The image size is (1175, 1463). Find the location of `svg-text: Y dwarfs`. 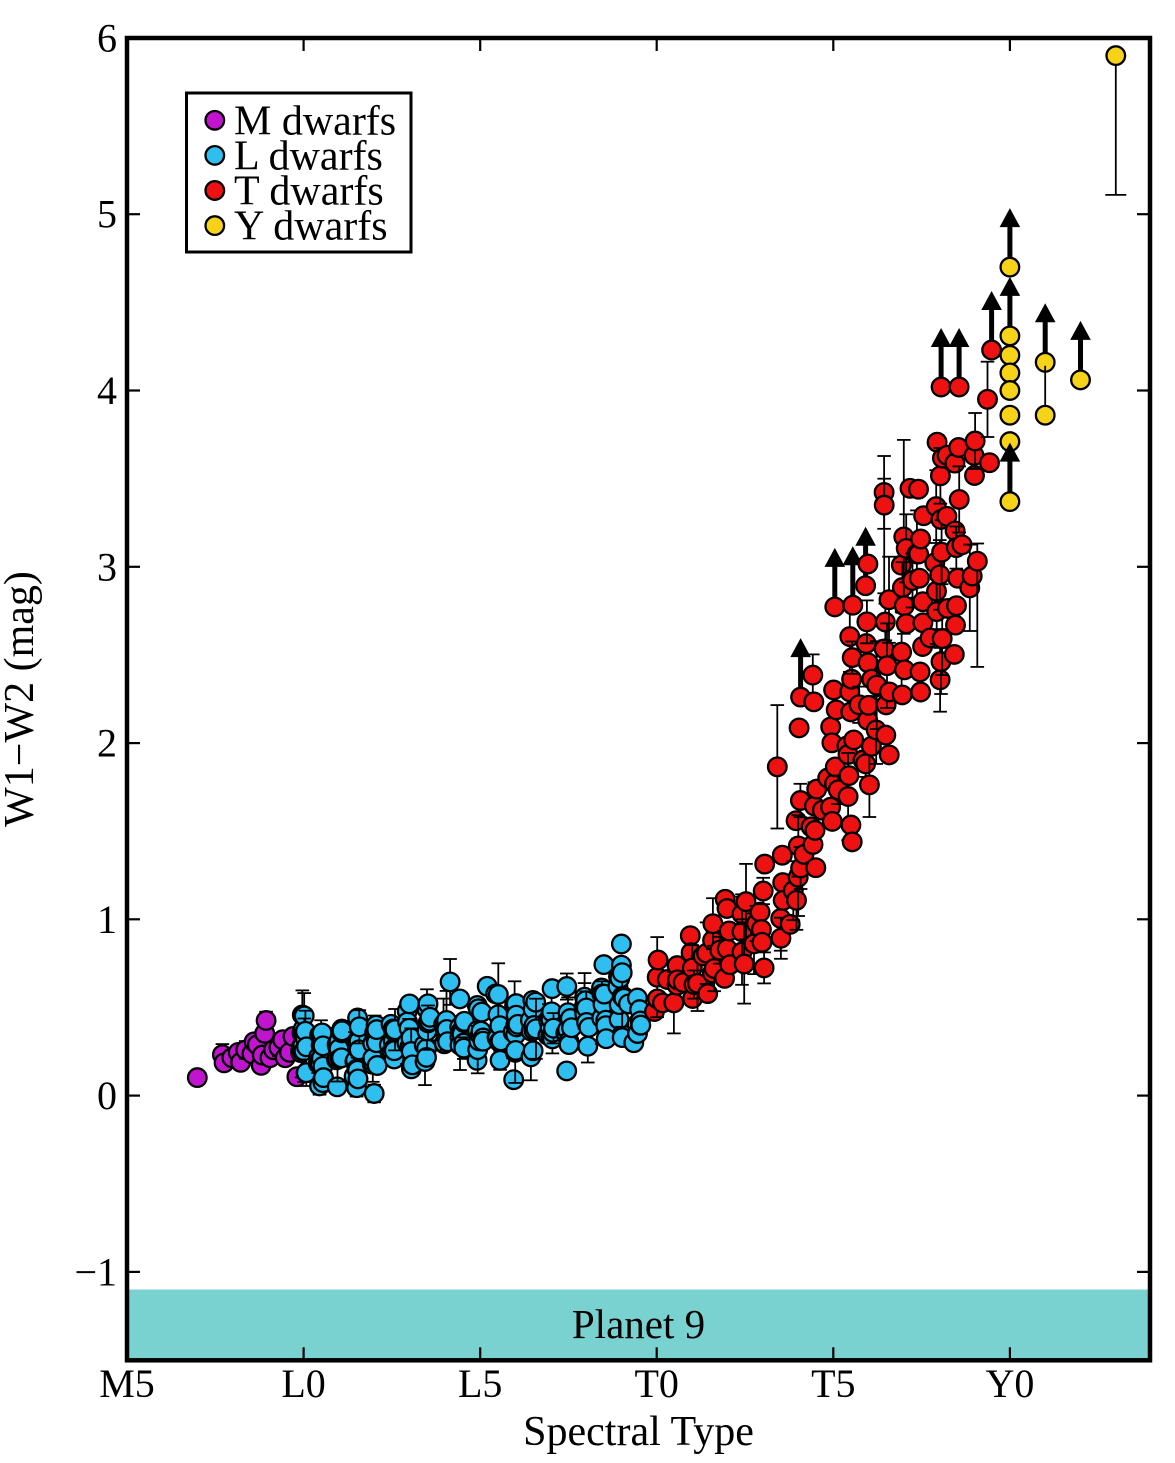

svg-text: Y dwarfs is located at coordinates (311, 227).